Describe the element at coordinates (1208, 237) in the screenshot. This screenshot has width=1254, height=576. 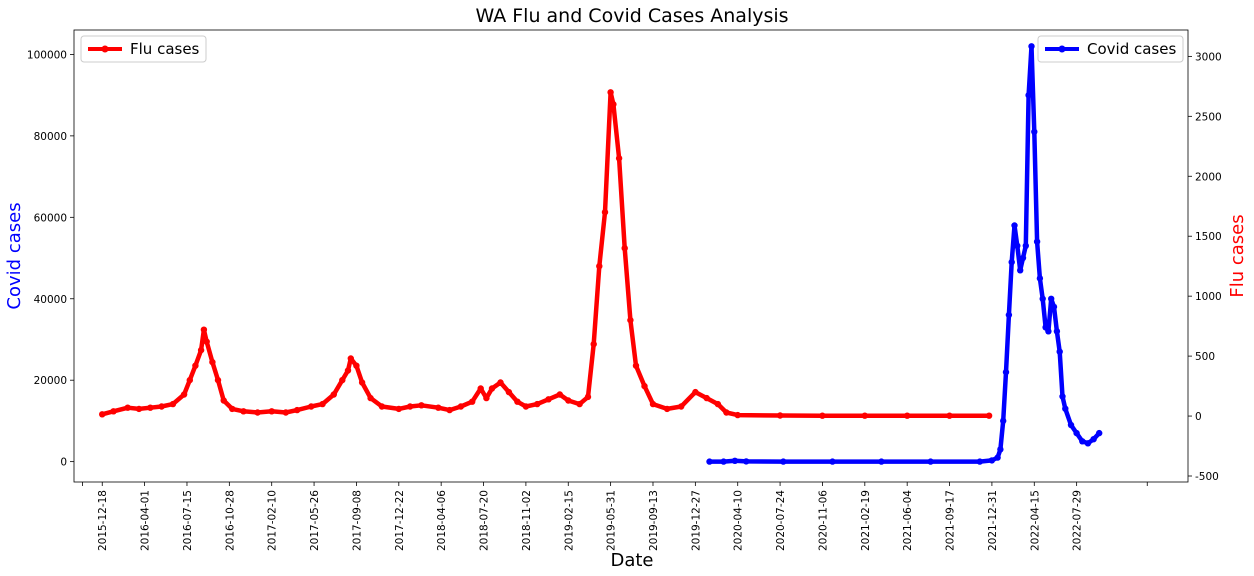
I see `right-tick-label: 1500` at that location.